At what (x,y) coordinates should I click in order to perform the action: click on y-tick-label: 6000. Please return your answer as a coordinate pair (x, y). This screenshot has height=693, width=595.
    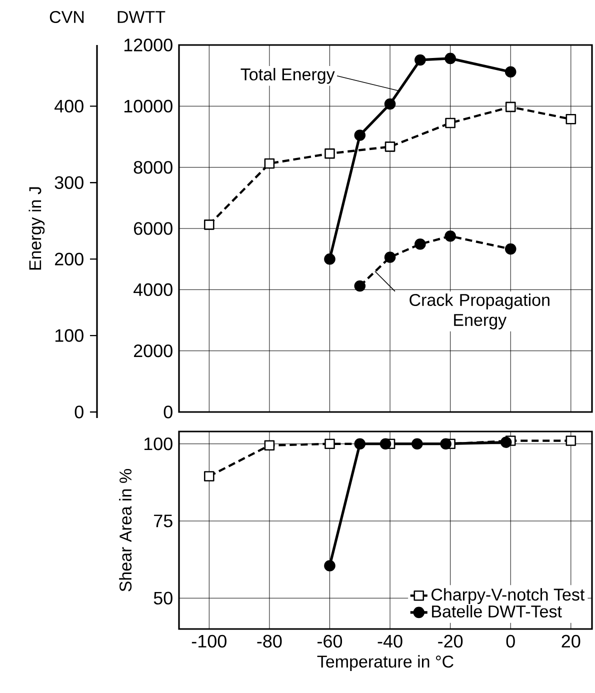
    Looking at the image, I should click on (153, 228).